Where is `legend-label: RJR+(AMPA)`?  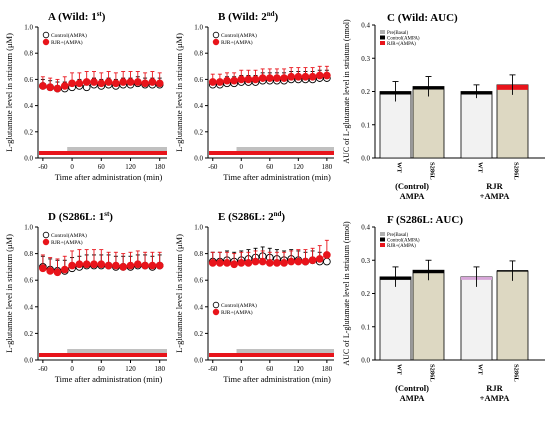
legend-label: RJR+(AMPA) is located at coordinates (401, 44).